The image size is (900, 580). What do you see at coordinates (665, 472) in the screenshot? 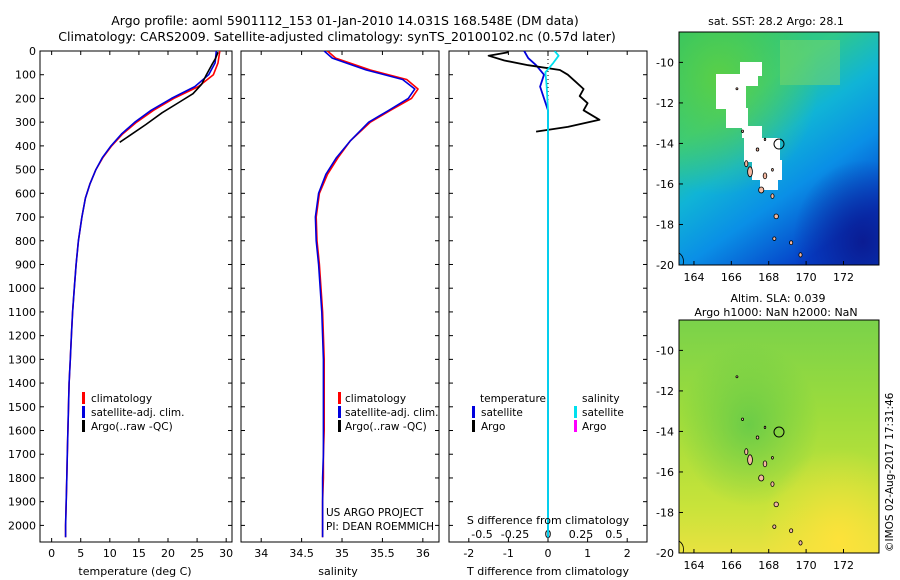
I see `map-y-tick-label: -16` at bounding box center [665, 472].